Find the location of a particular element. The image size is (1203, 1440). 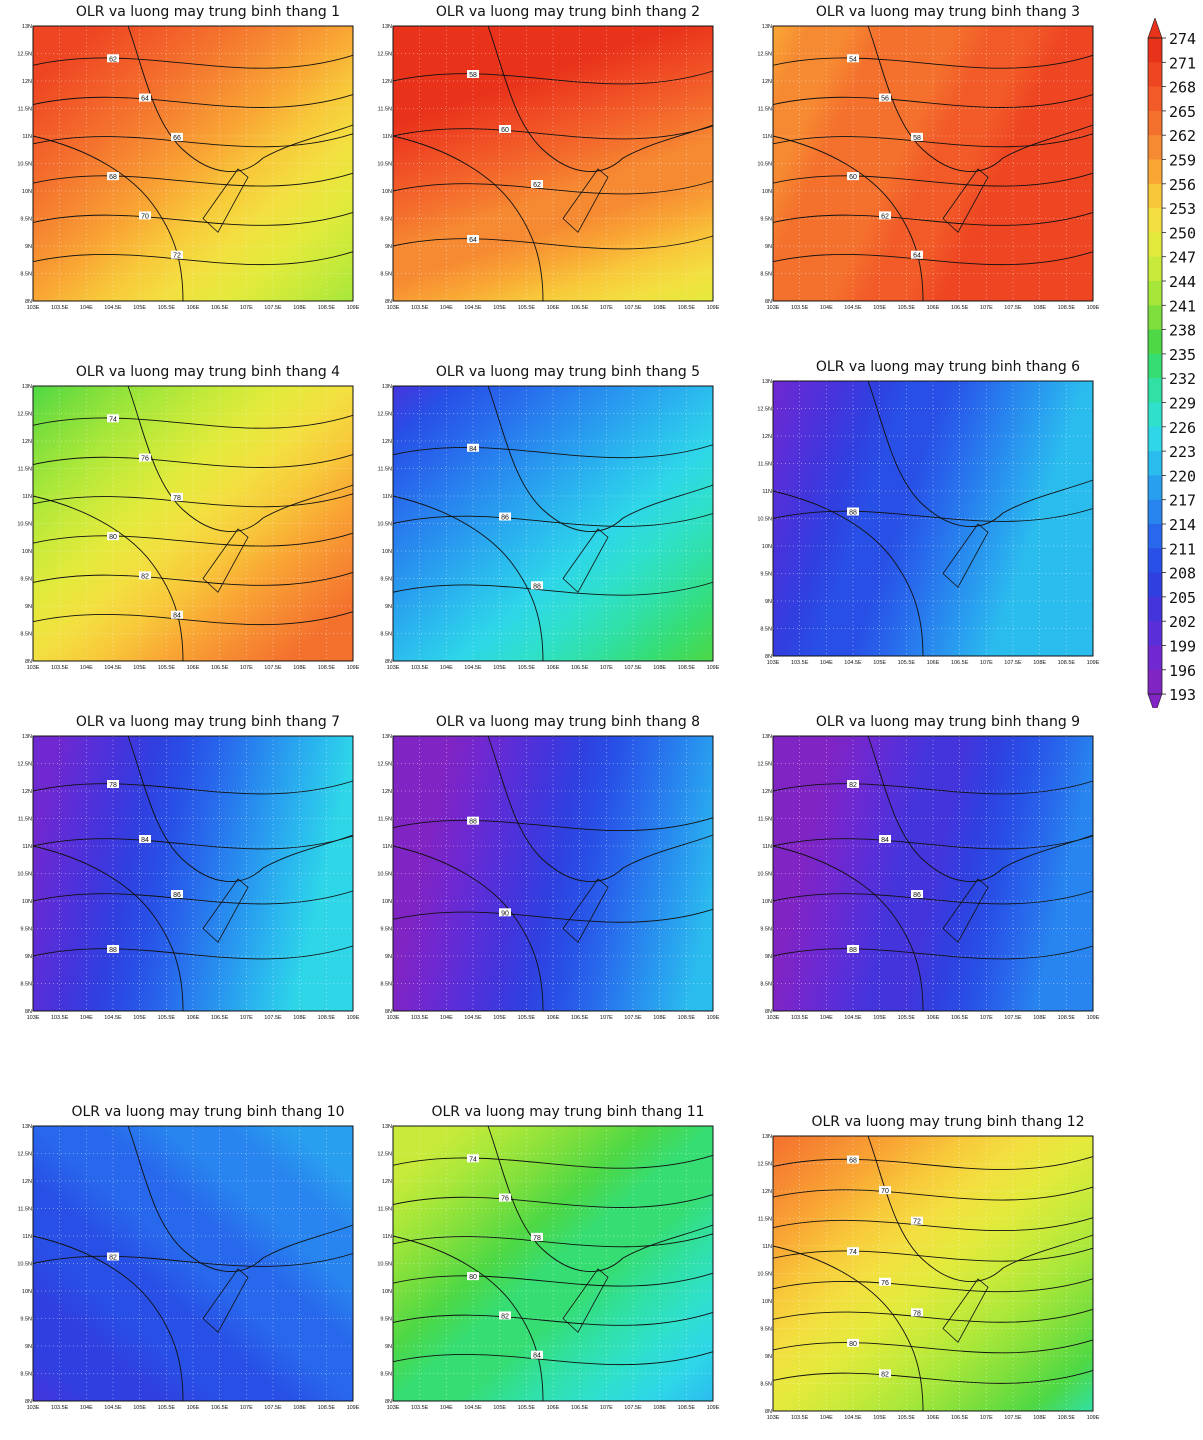

x-tick-label: 107.5E is located at coordinates (633, 668).